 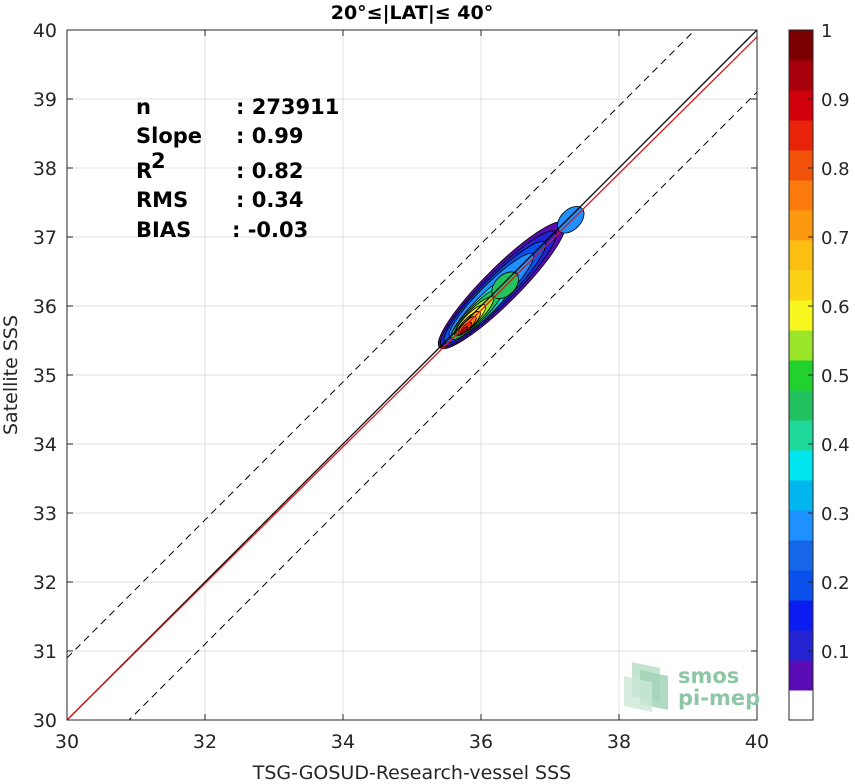 I want to click on colorbar-tick-label: 1, so click(x=826, y=31).